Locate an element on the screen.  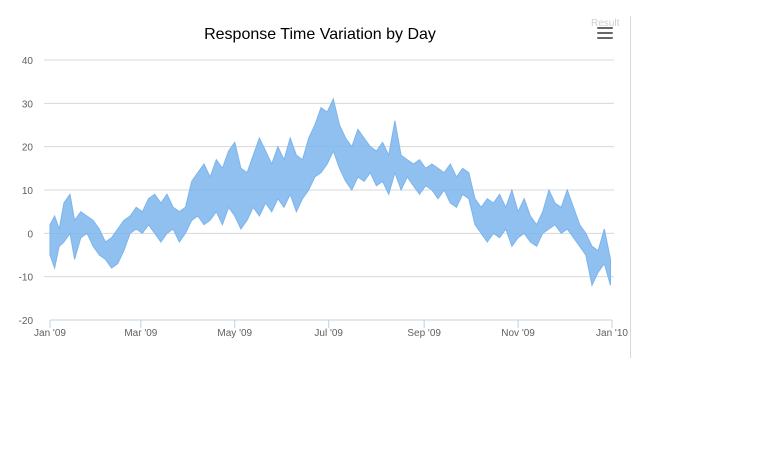
y-tick-label: -20 is located at coordinates (26, 321).